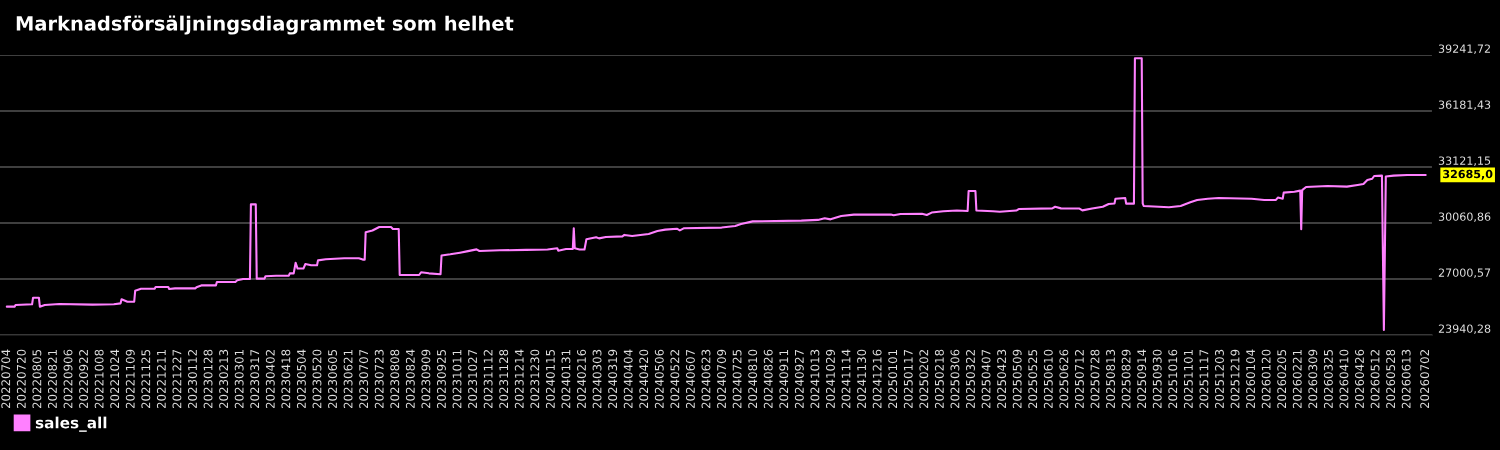 The height and width of the screenshot is (450, 1500). What do you see at coordinates (535, 379) in the screenshot?
I see `x-tick-label: 20231230` at bounding box center [535, 379].